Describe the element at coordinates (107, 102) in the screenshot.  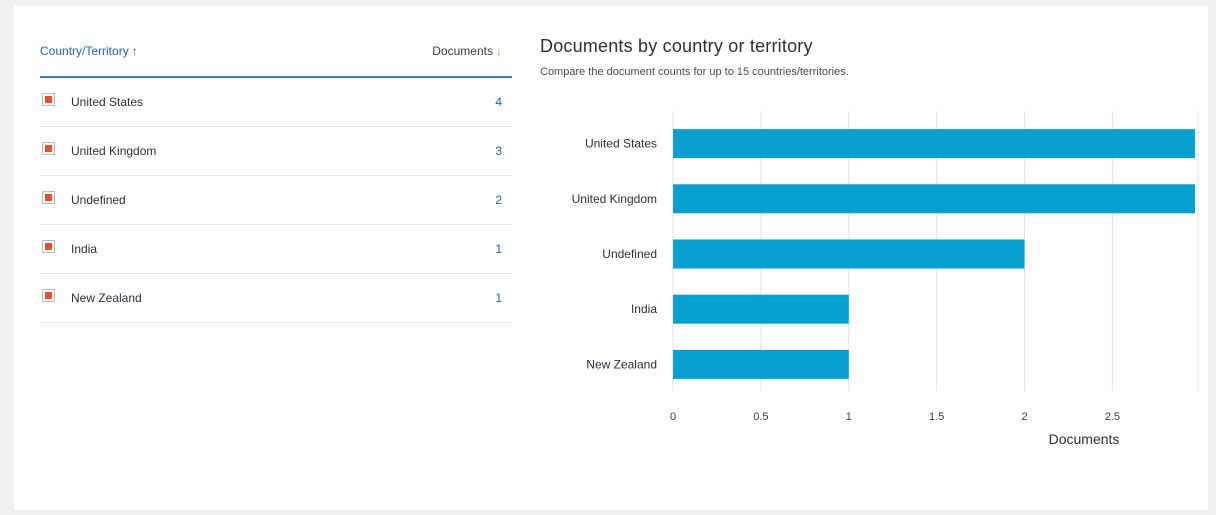
I see `country-name: United States` at that location.